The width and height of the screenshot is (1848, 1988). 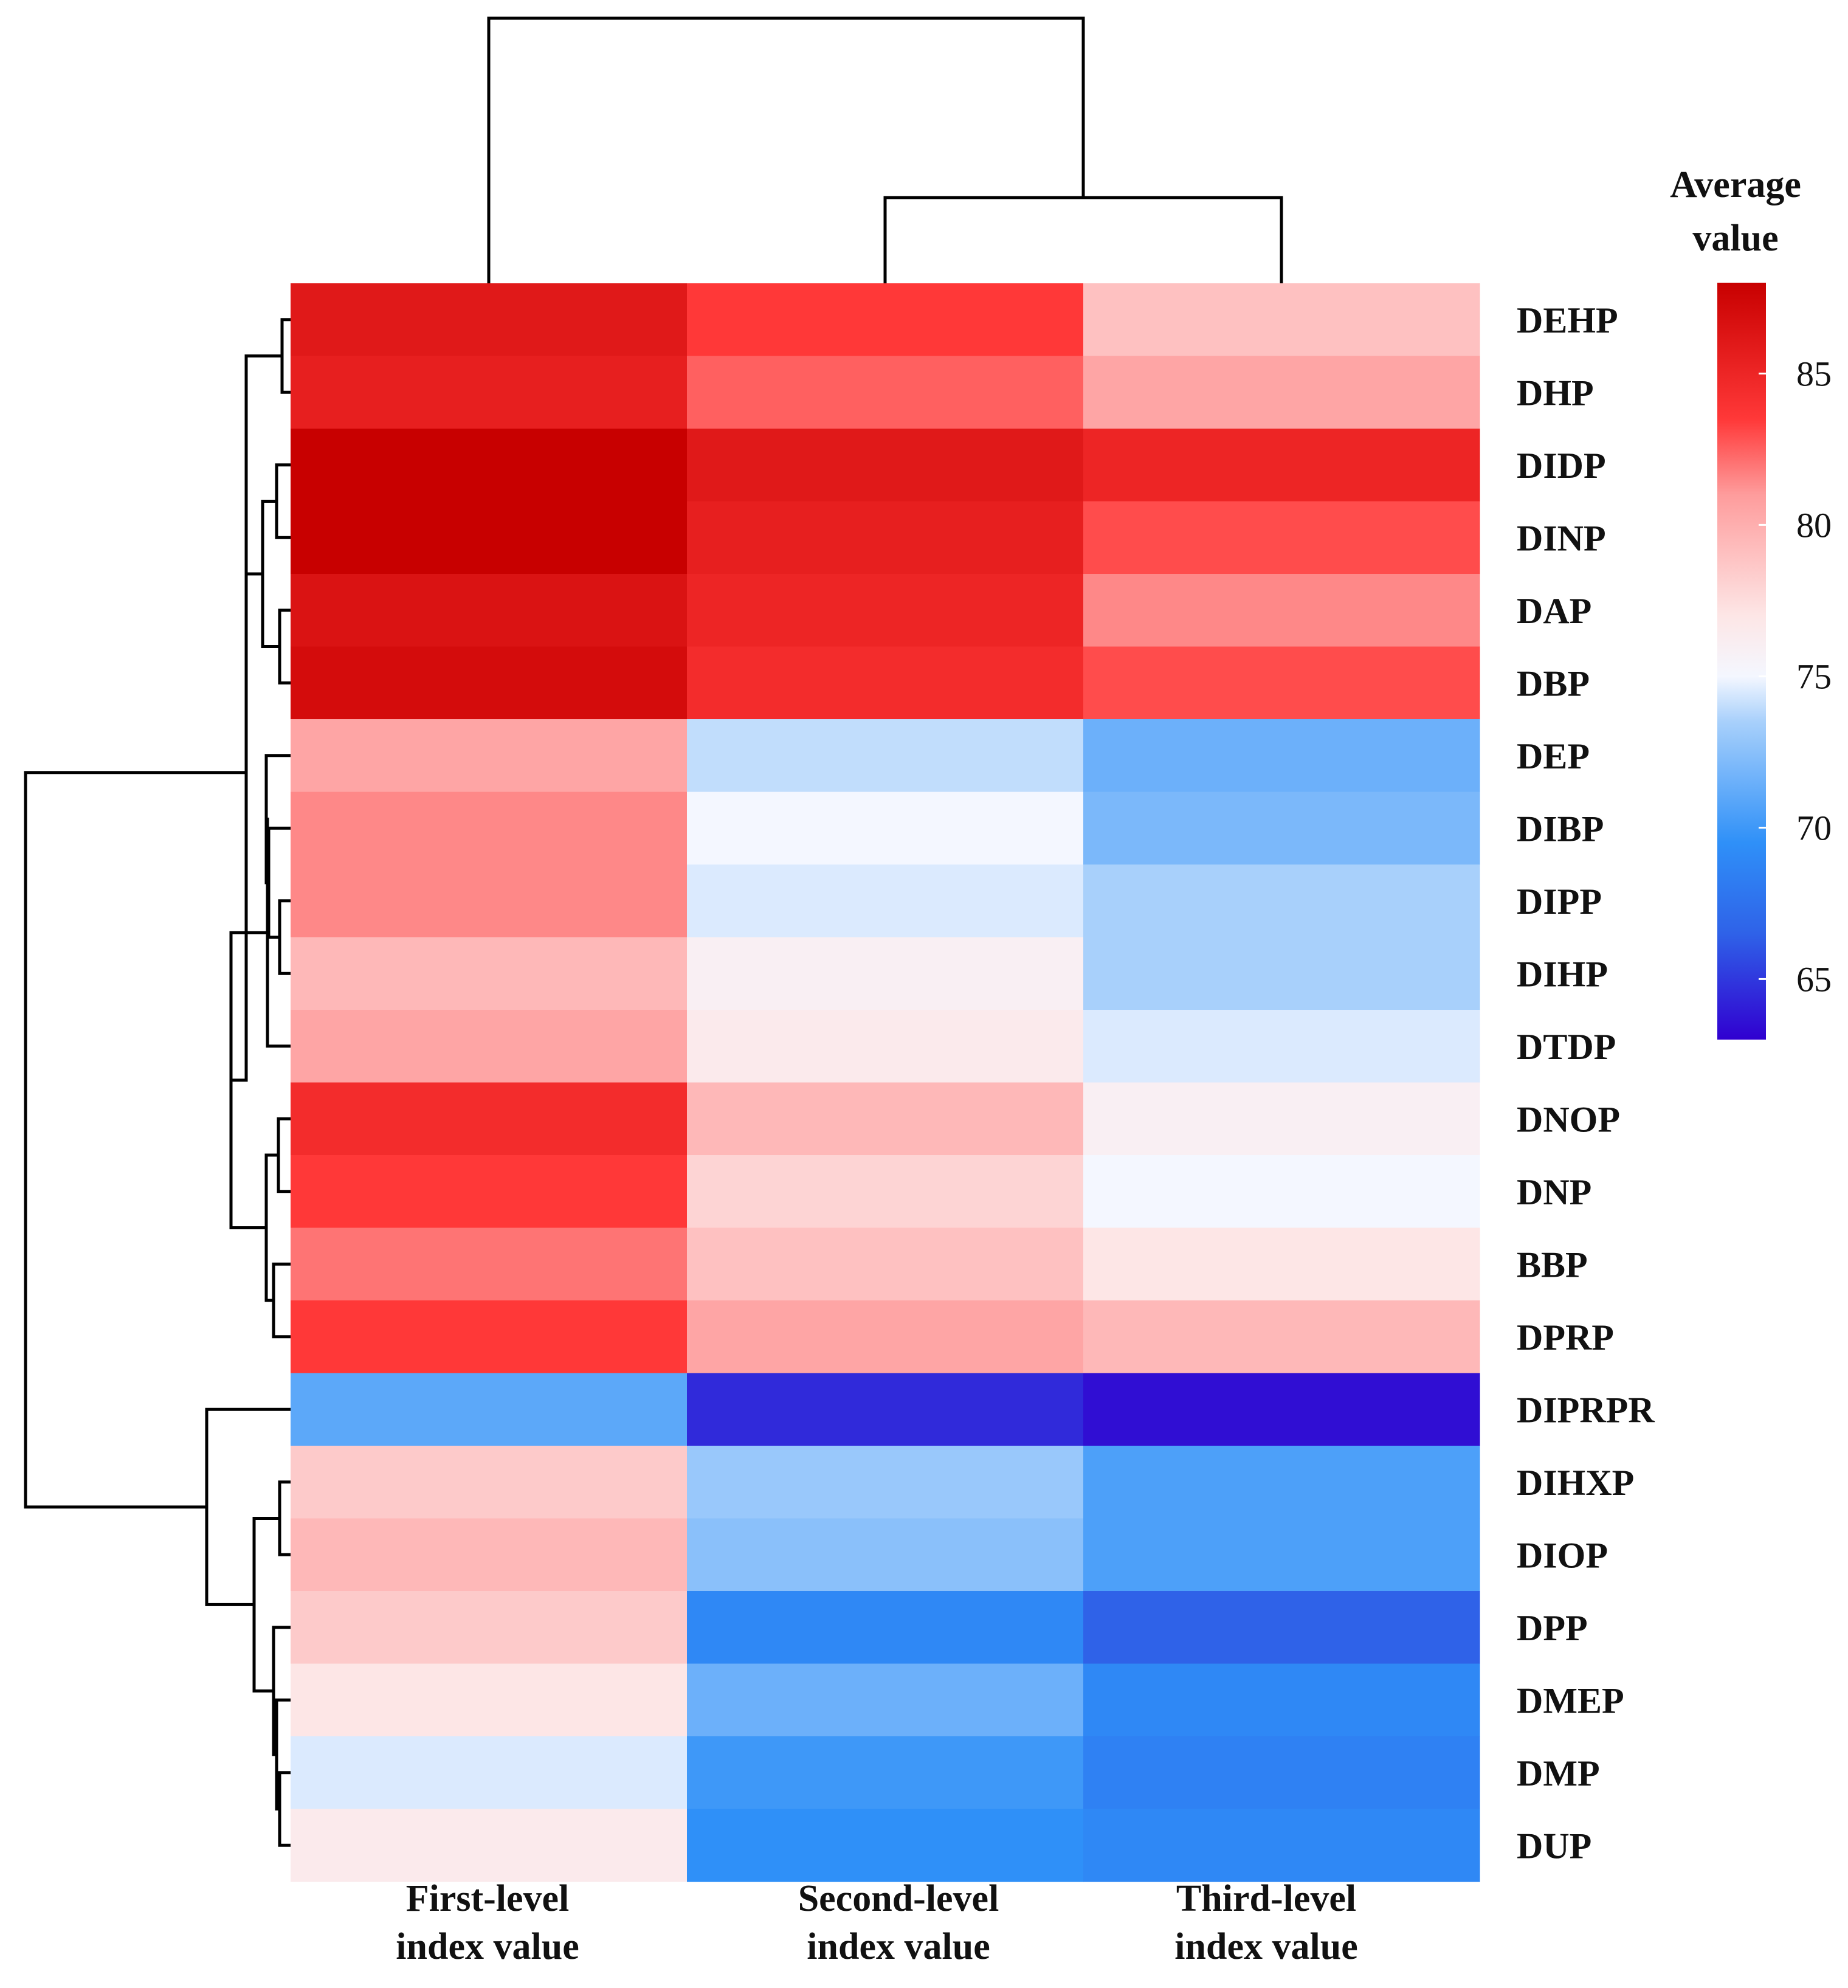 What do you see at coordinates (1814, 525) in the screenshot?
I see `legend-tick-label: 80` at bounding box center [1814, 525].